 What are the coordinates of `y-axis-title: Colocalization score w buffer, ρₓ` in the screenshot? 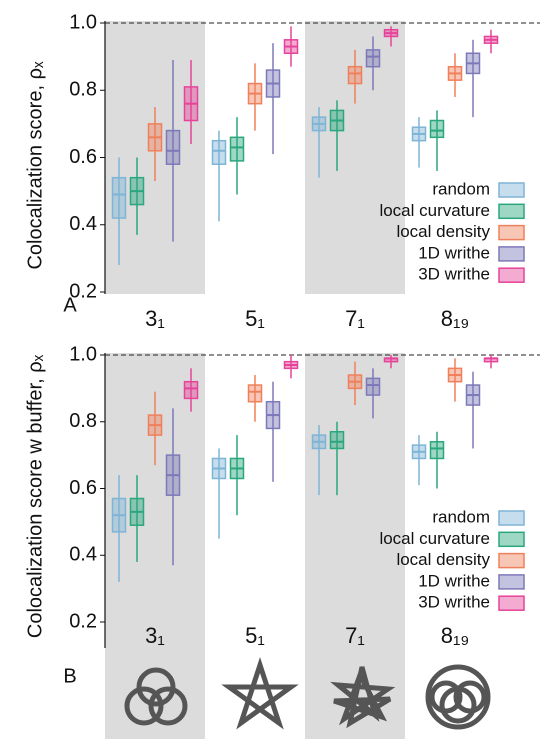 It's located at (35, 496).